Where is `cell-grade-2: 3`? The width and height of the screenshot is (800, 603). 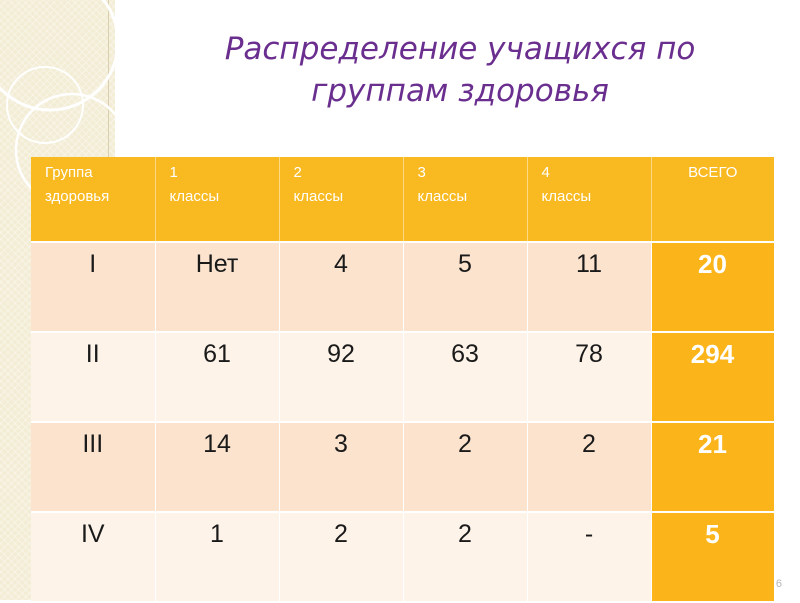 cell-grade-2: 3 is located at coordinates (341, 467).